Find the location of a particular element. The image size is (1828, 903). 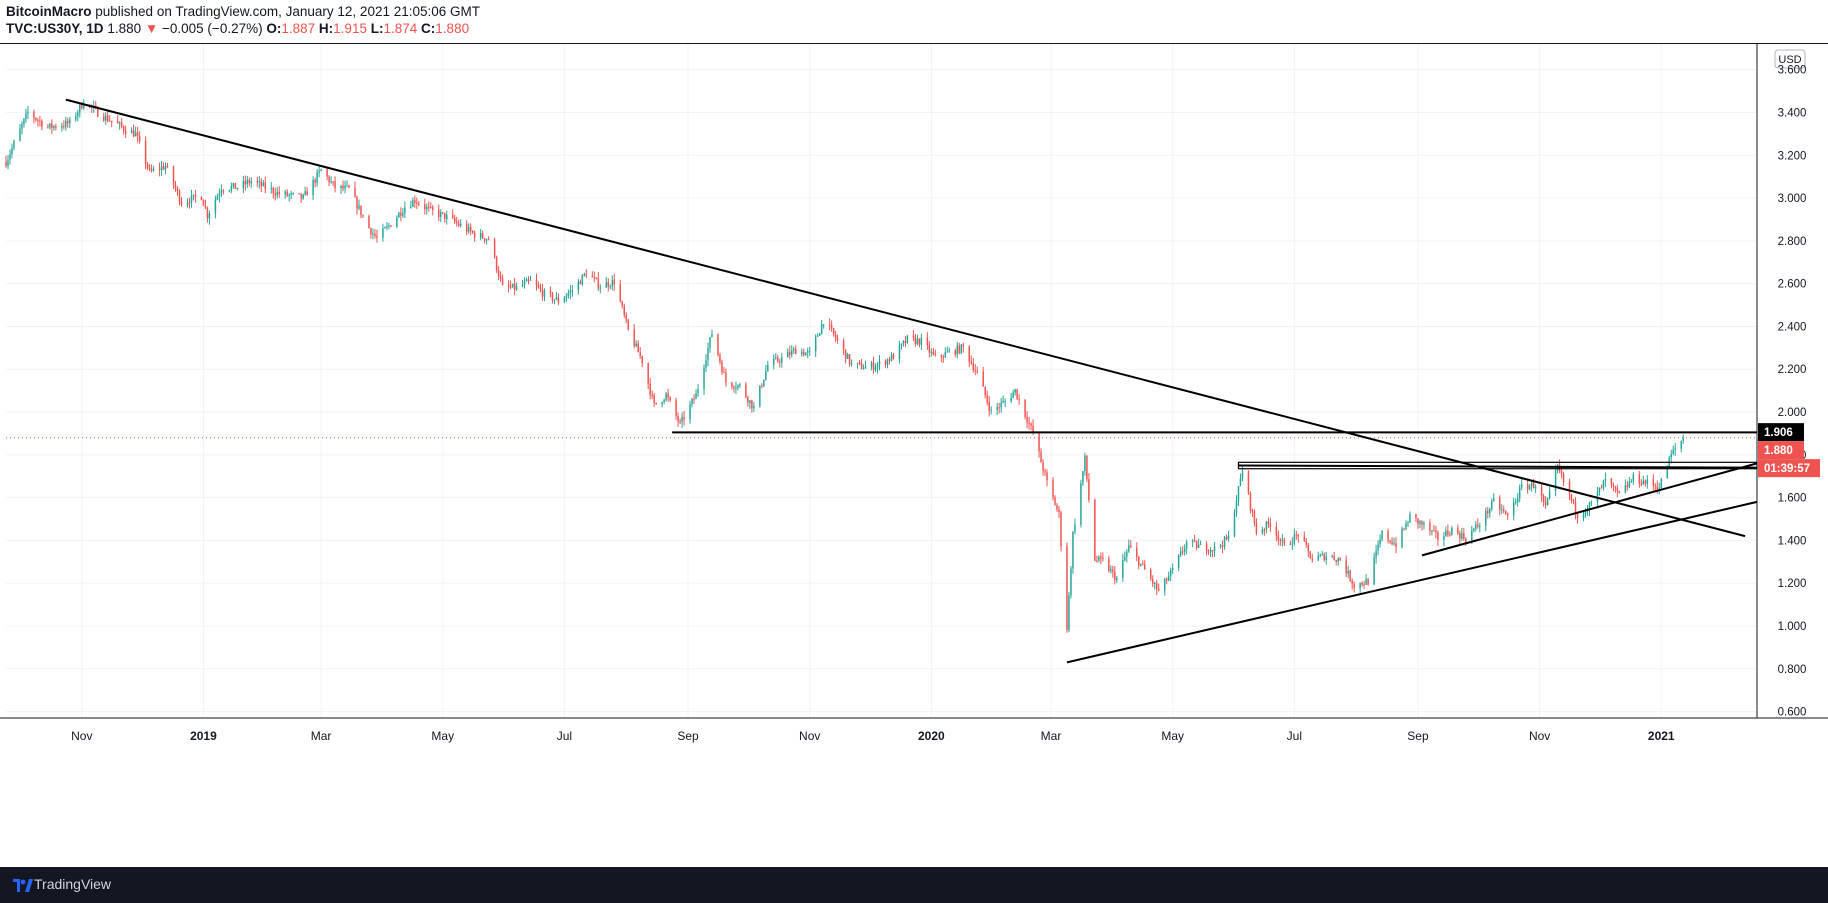

price-tick-label: 3.000 is located at coordinates (1792, 199).